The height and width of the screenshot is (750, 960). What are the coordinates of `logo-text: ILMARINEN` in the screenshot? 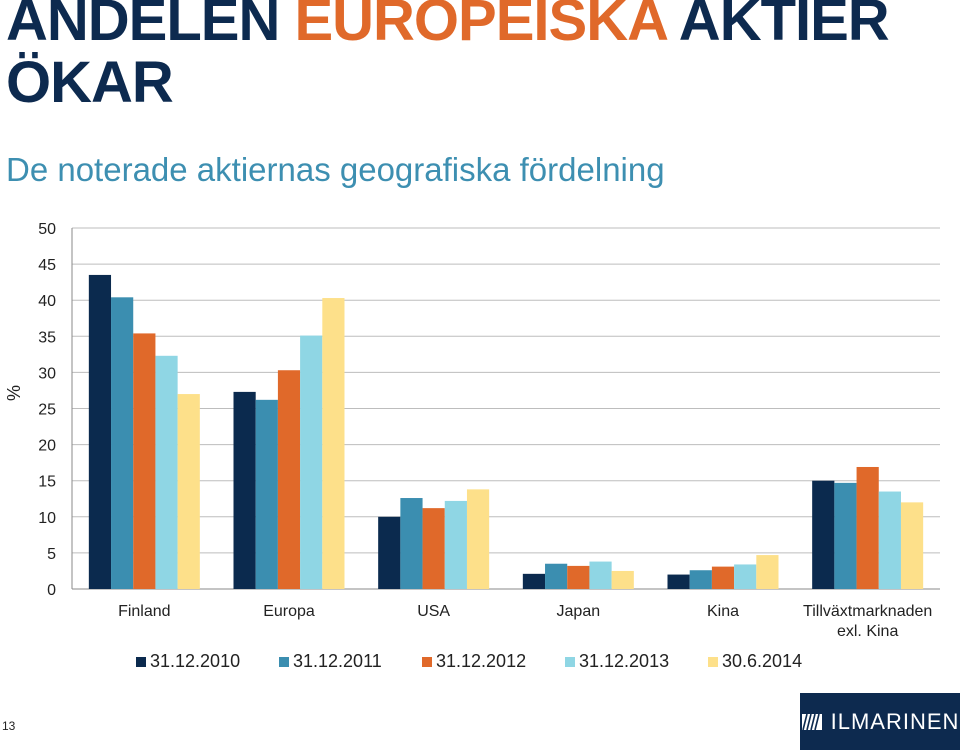 It's located at (895, 721).